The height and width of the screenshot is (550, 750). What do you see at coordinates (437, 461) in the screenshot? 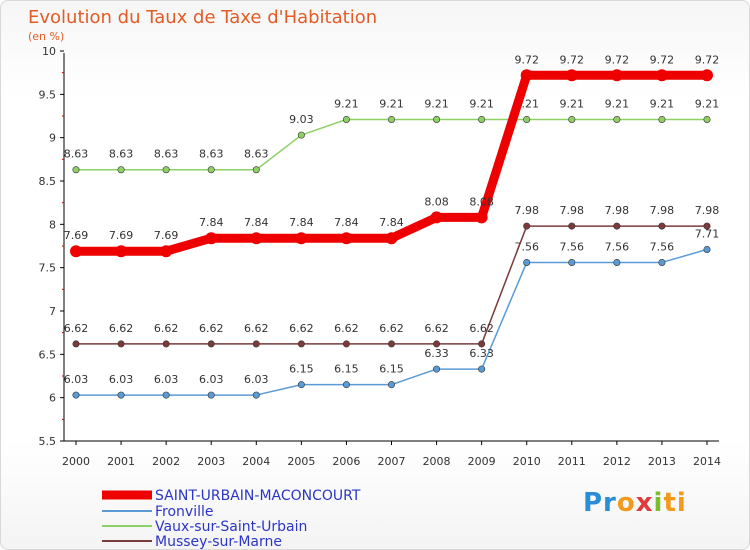
I see `x-tick-label: 2008` at bounding box center [437, 461].